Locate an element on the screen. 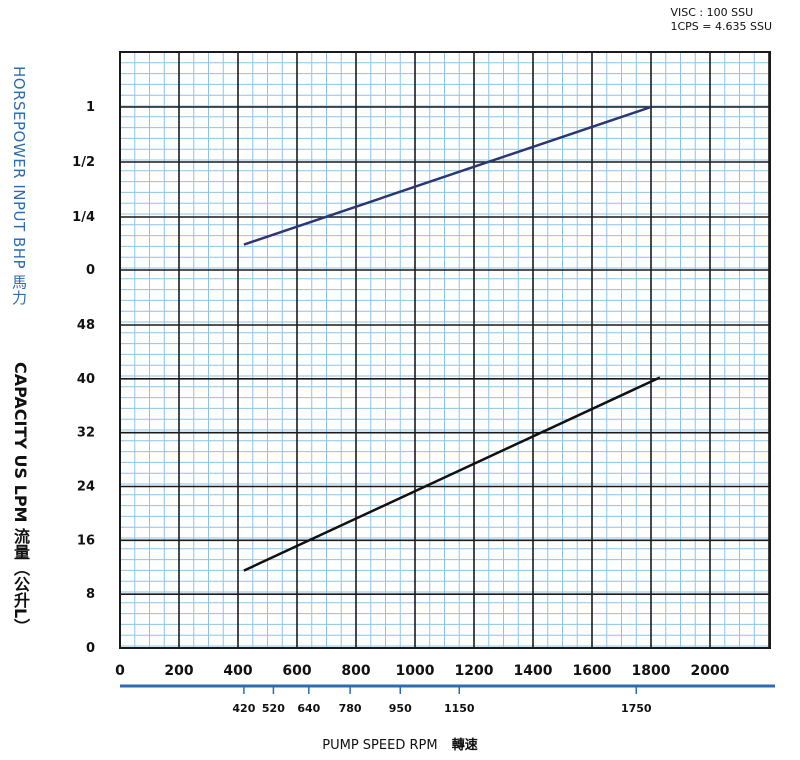 Image resolution: width=800 pixels, height=760 pixels. capacity-tick-label: 8 is located at coordinates (90, 594).